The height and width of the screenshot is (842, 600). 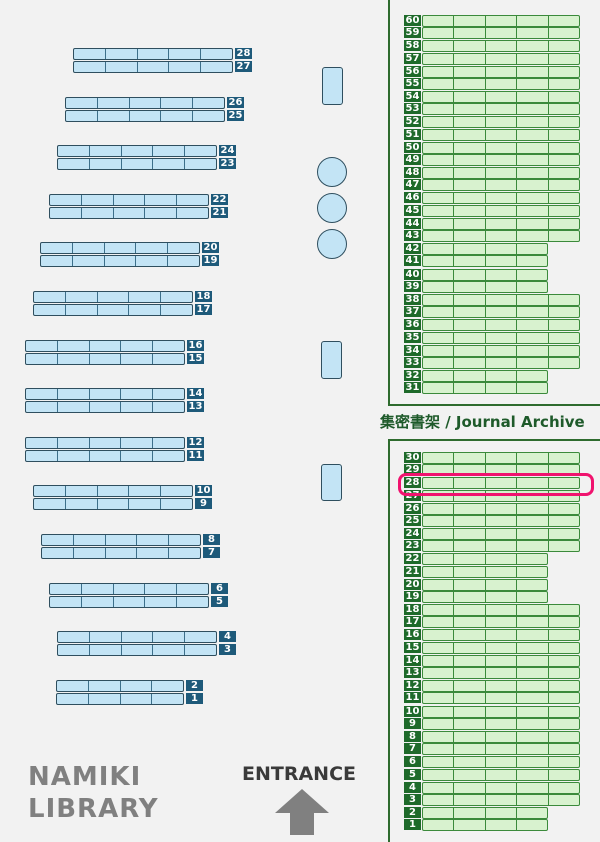 I want to click on shelf-number-label: 50, so click(x=412, y=147).